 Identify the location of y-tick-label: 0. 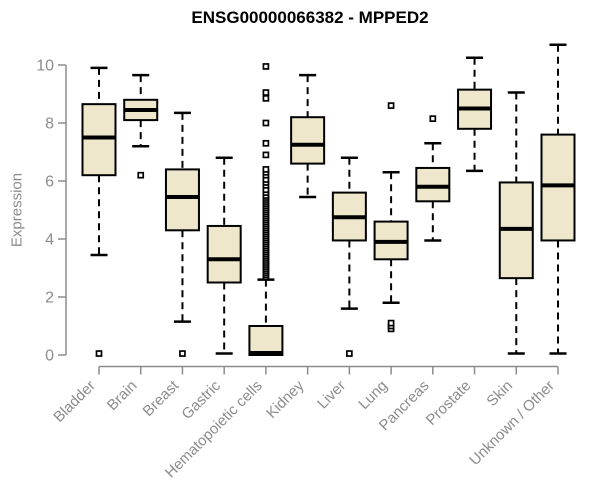
(49, 356).